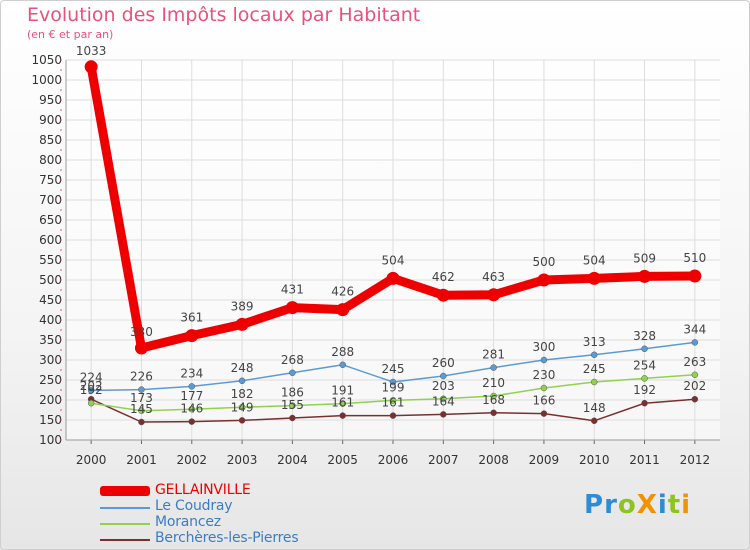 This screenshot has width=750, height=550. Describe the element at coordinates (191, 396) in the screenshot. I see `data-label: 177` at that location.